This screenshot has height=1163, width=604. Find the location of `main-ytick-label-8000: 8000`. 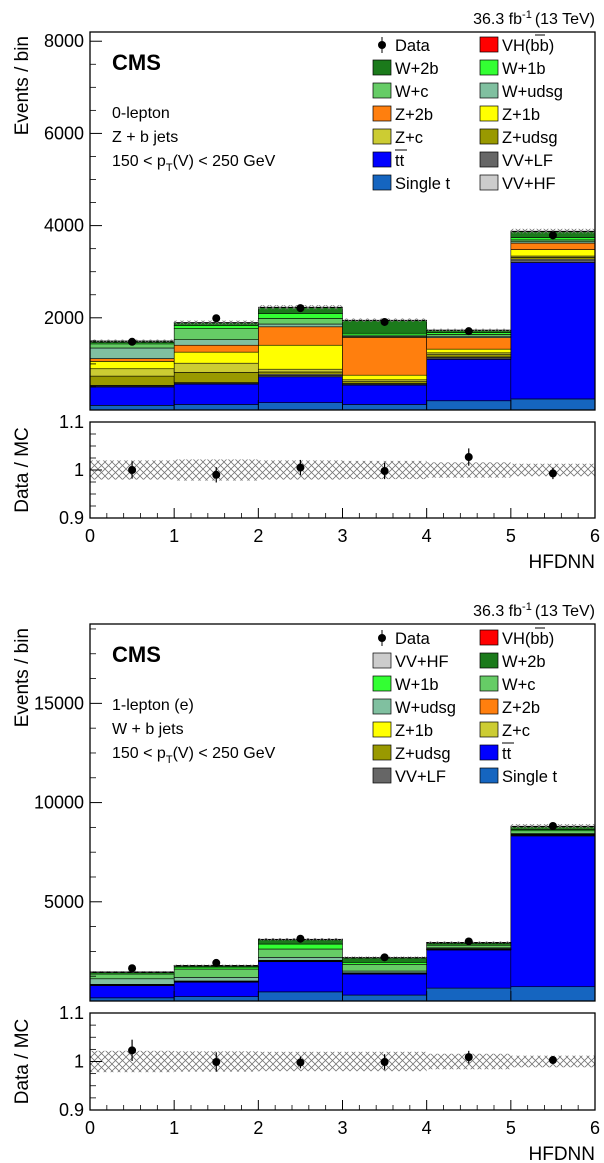

main-ytick-label-8000: 8000 is located at coordinates (64, 41).